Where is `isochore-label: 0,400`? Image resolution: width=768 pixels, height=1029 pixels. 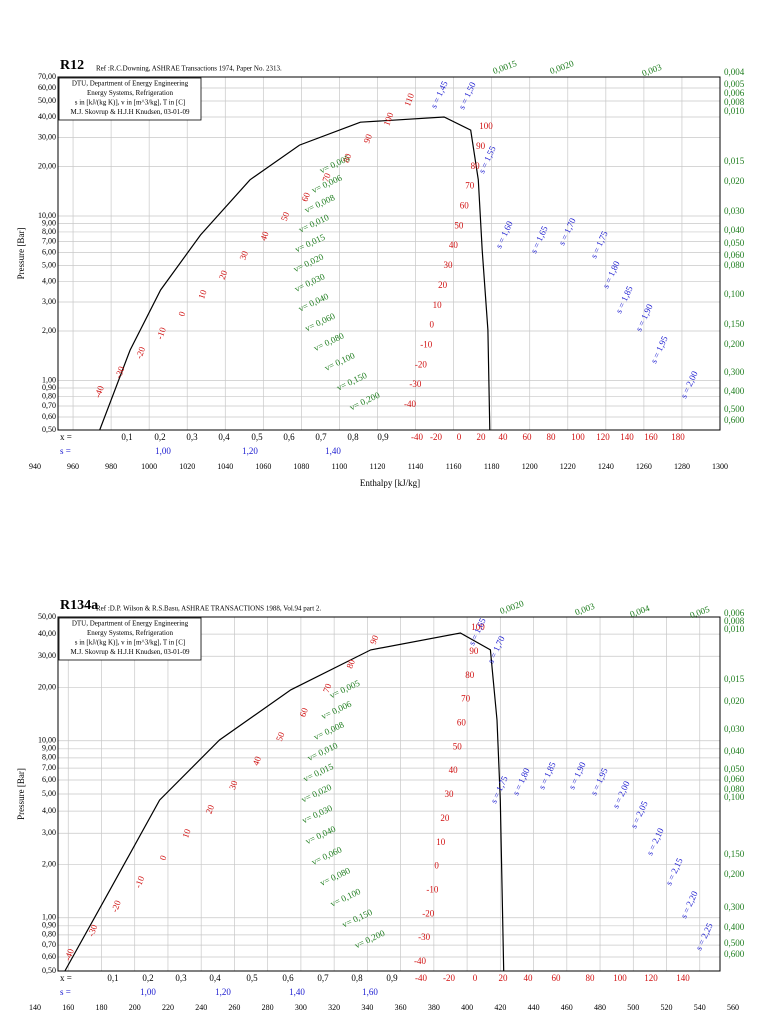
isochore-label: 0,400 is located at coordinates (734, 391).